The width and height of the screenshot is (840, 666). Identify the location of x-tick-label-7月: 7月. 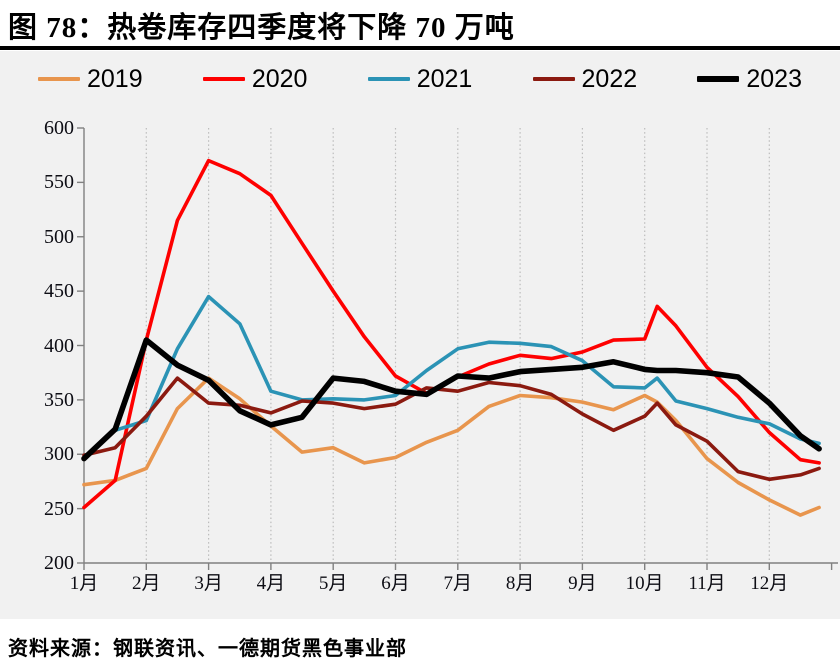
(458, 583).